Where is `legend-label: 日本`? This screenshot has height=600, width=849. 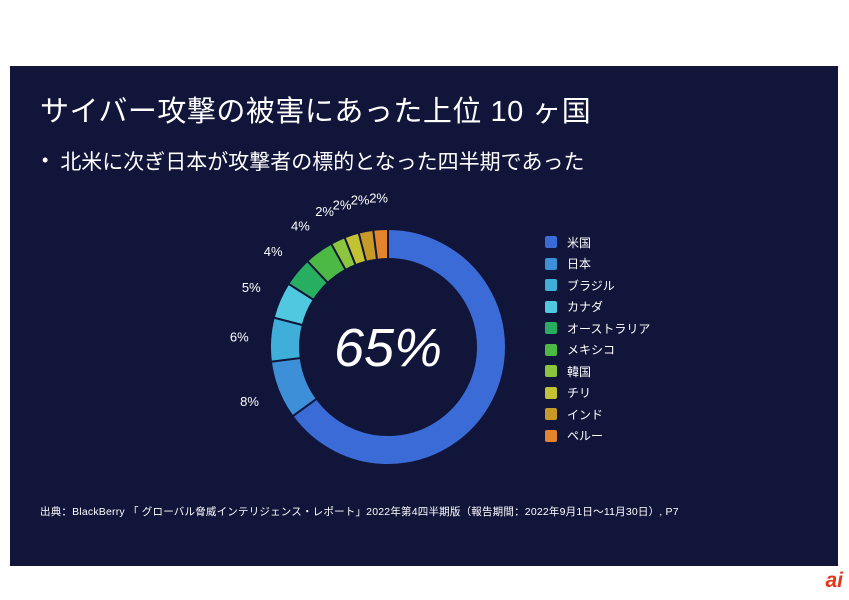
legend-label: 日本 is located at coordinates (579, 264).